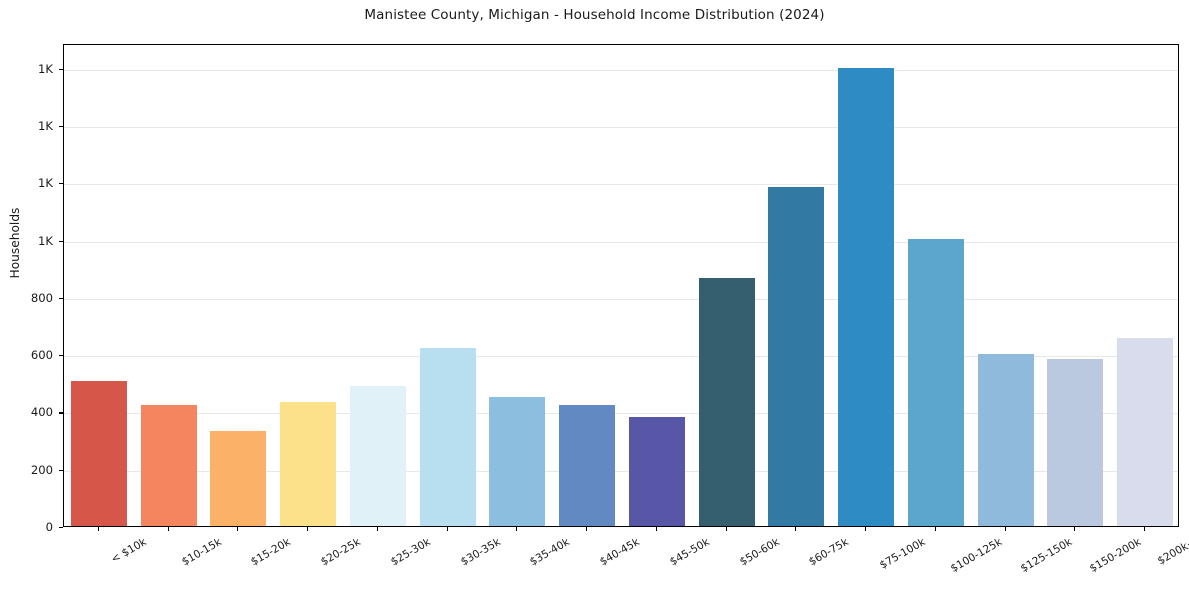  I want to click on y-tick-label: 200, so click(41, 469).